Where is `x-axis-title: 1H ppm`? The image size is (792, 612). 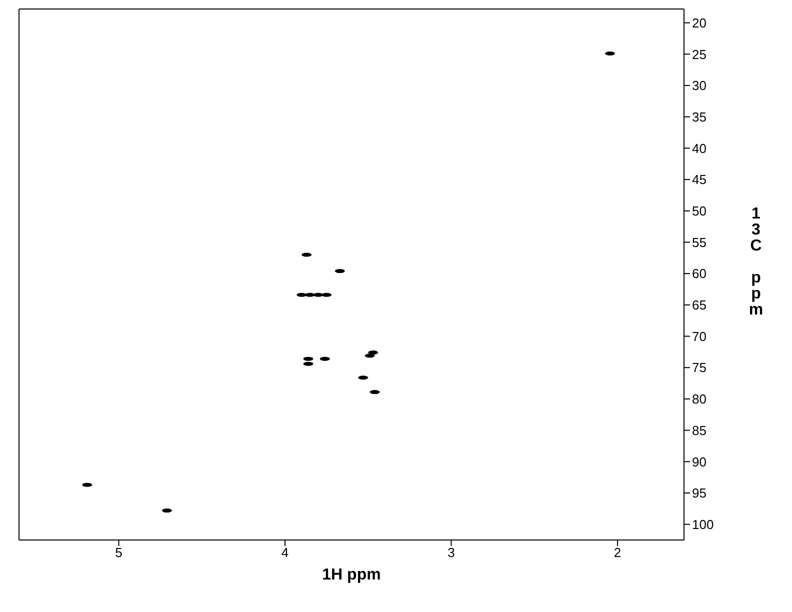 x-axis-title: 1H ppm is located at coordinates (351, 575).